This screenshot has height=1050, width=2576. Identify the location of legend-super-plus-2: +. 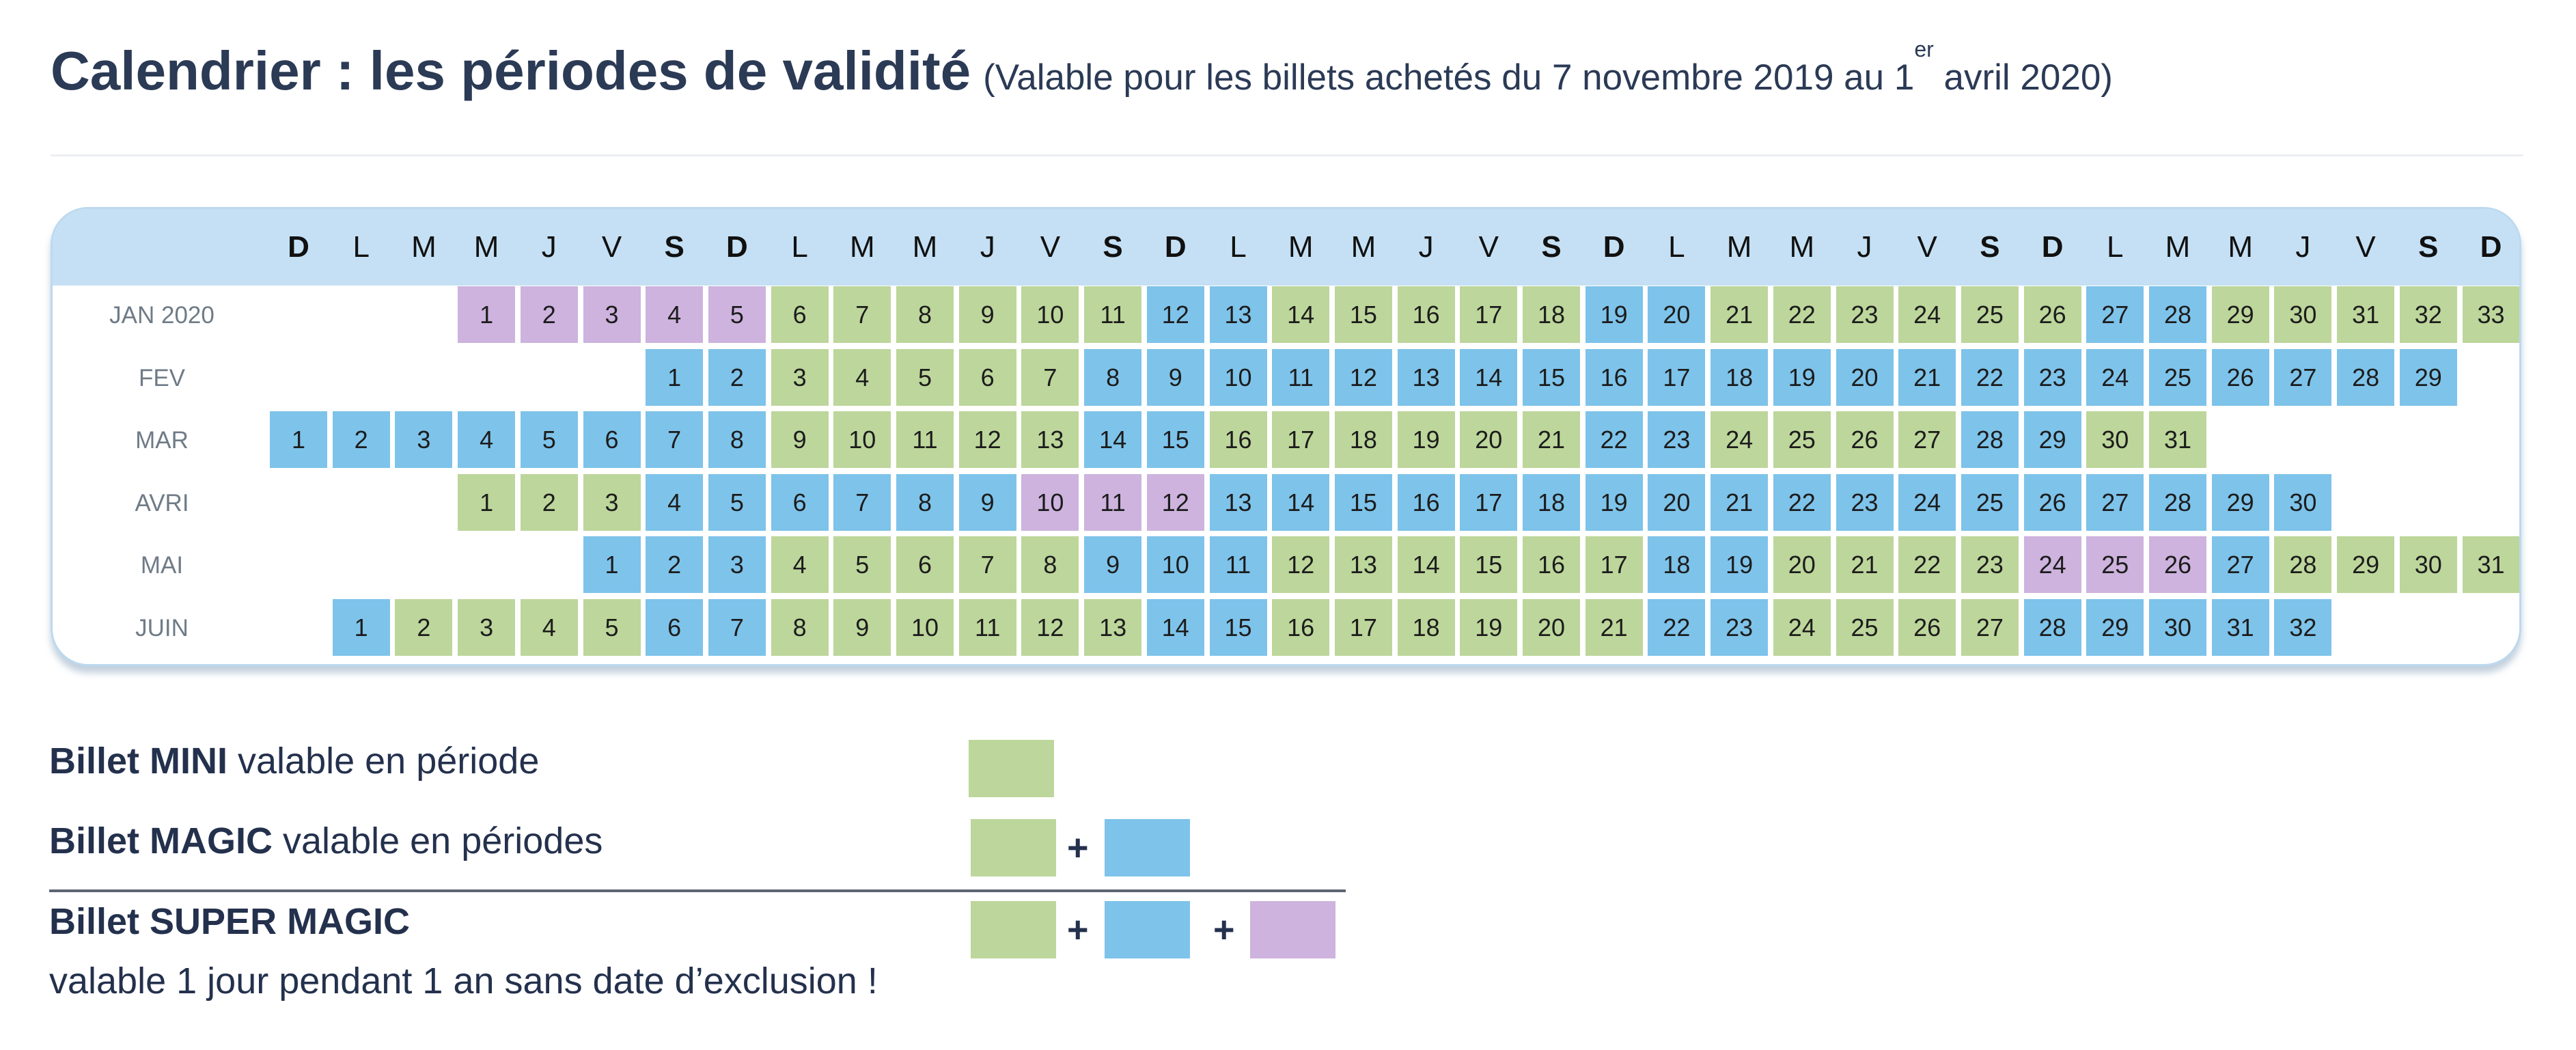
(1224, 930).